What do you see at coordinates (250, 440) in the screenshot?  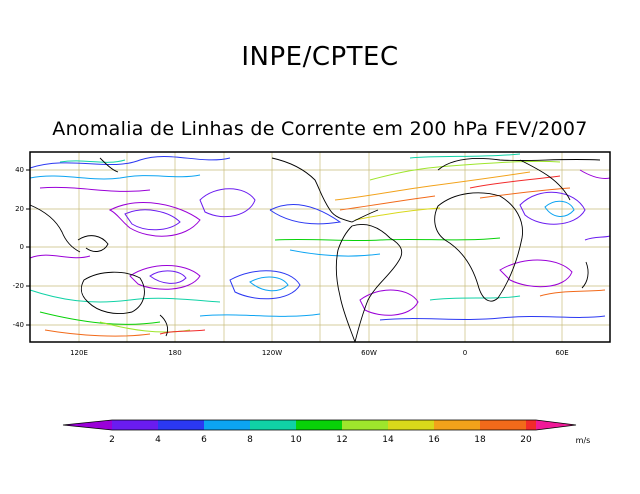 I see `colorbar-tick: 8` at bounding box center [250, 440].